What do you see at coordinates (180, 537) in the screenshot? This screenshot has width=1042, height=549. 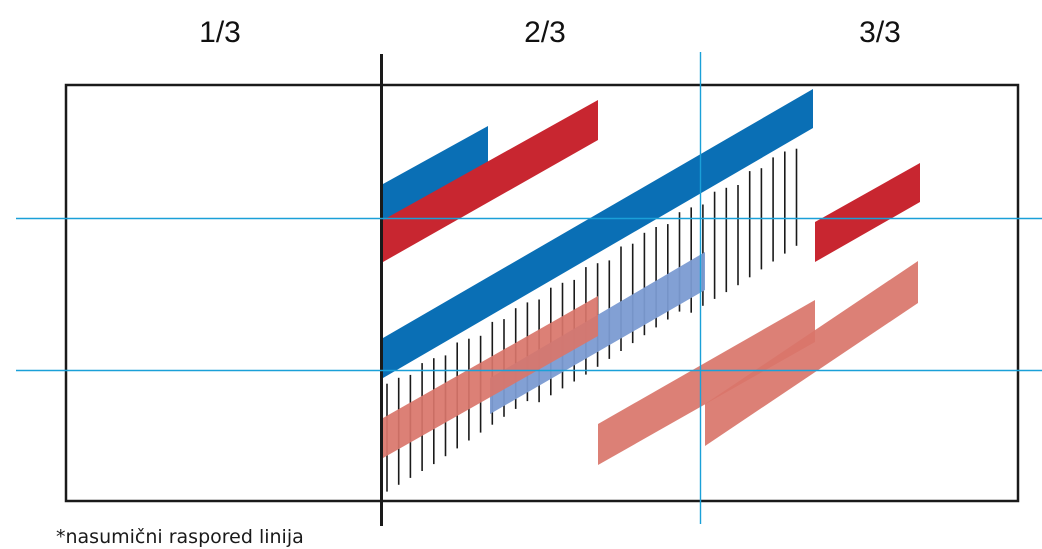 I see `footnote-random-lines: *nasumični raspored linija` at bounding box center [180, 537].